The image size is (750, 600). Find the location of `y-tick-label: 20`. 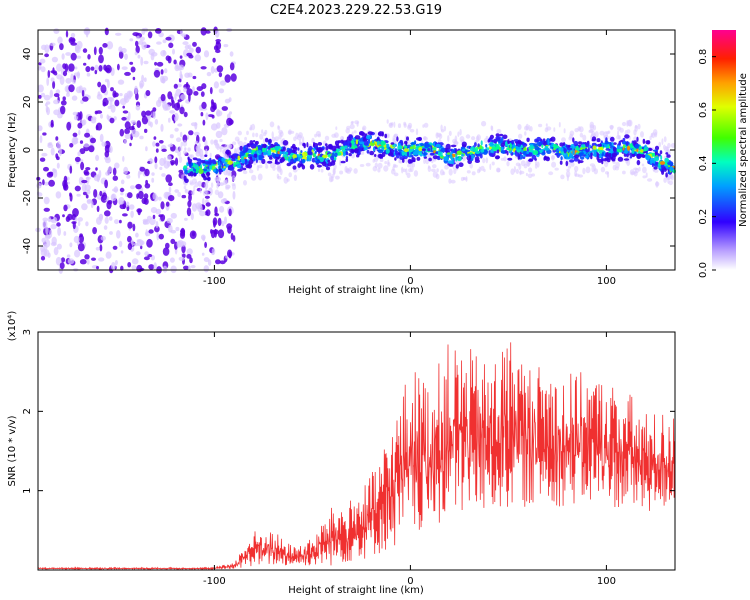

y-tick-label: 20 is located at coordinates (27, 102).